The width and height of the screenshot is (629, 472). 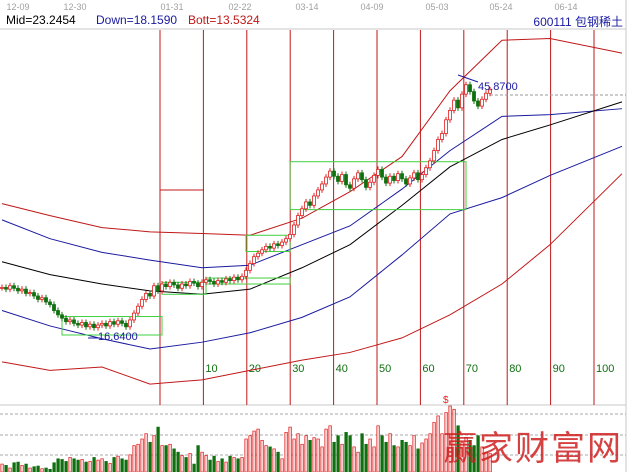 I want to click on low-price-label: 16.6400, so click(x=118, y=337).